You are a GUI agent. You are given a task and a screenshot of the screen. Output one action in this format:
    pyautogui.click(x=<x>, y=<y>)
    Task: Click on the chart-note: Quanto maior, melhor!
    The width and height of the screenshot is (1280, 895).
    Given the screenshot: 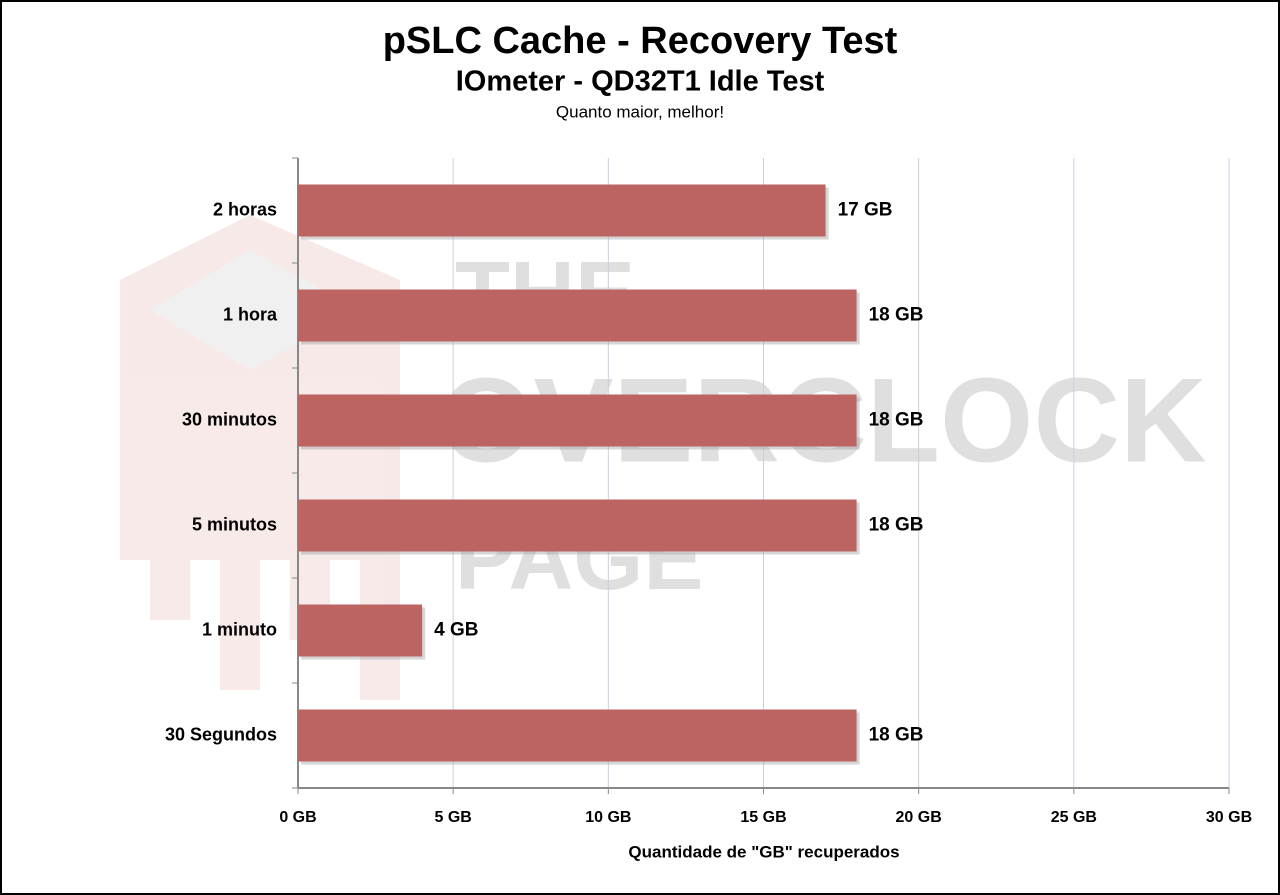 What is the action you would take?
    pyautogui.click(x=640, y=111)
    